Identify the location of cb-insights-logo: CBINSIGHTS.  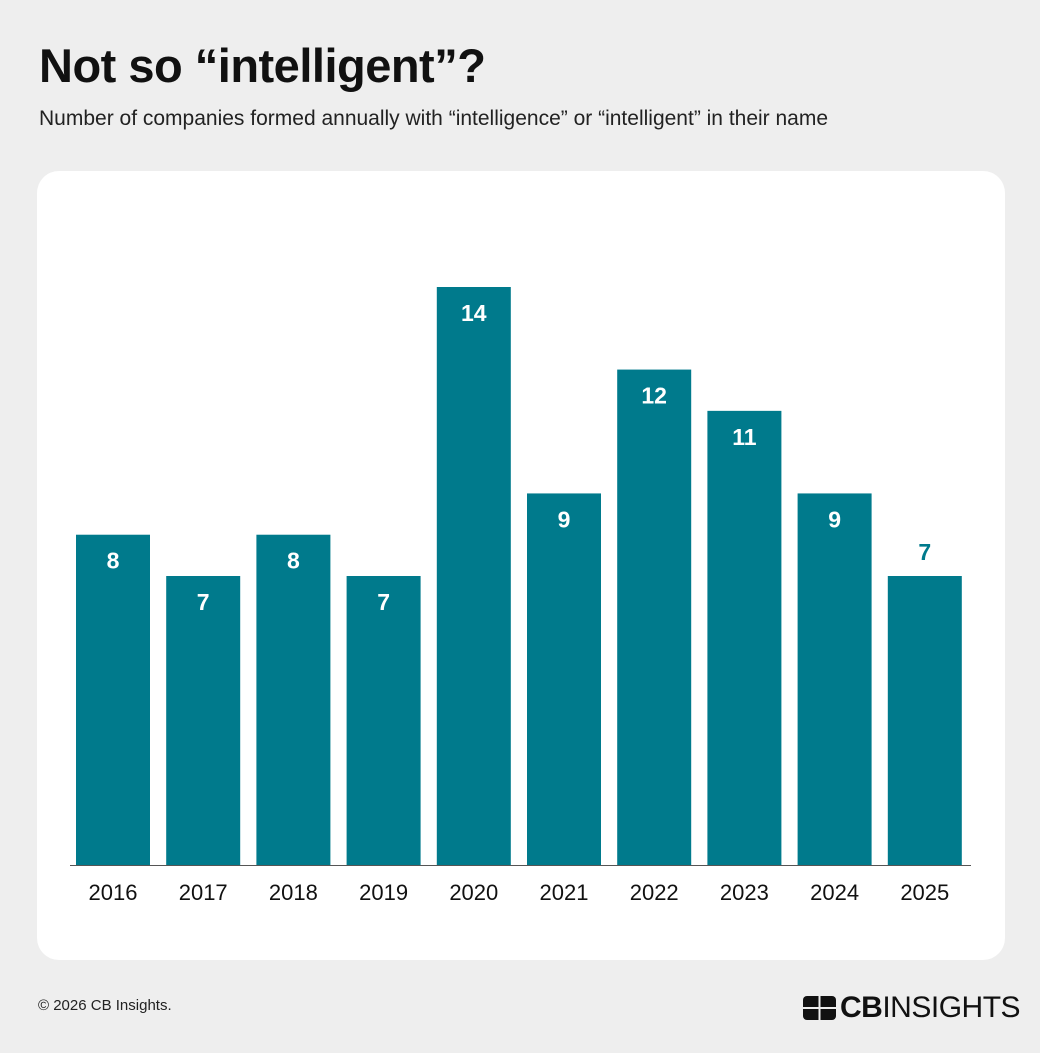
(912, 1008).